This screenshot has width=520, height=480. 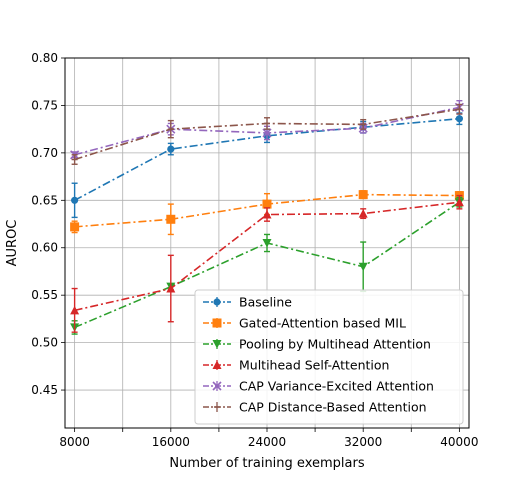 I want to click on legend-entry: Gated-Attention based MIL, so click(x=304, y=323).